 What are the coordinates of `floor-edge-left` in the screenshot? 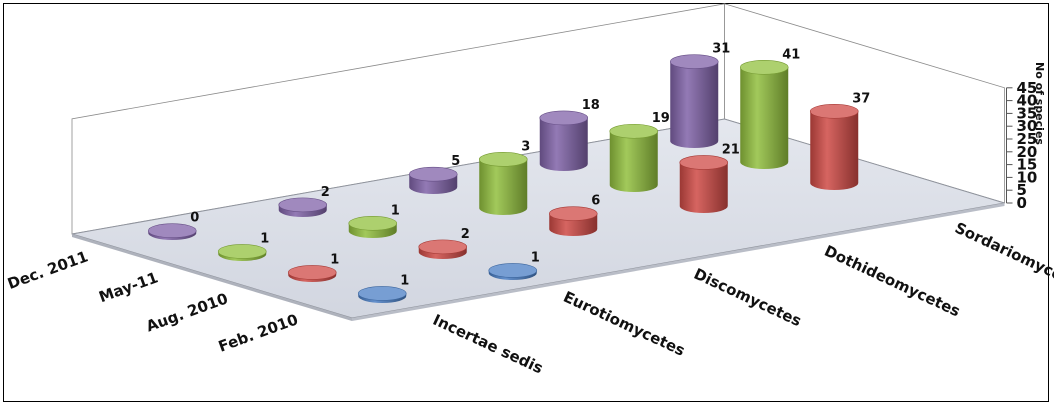 It's located at (212, 277).